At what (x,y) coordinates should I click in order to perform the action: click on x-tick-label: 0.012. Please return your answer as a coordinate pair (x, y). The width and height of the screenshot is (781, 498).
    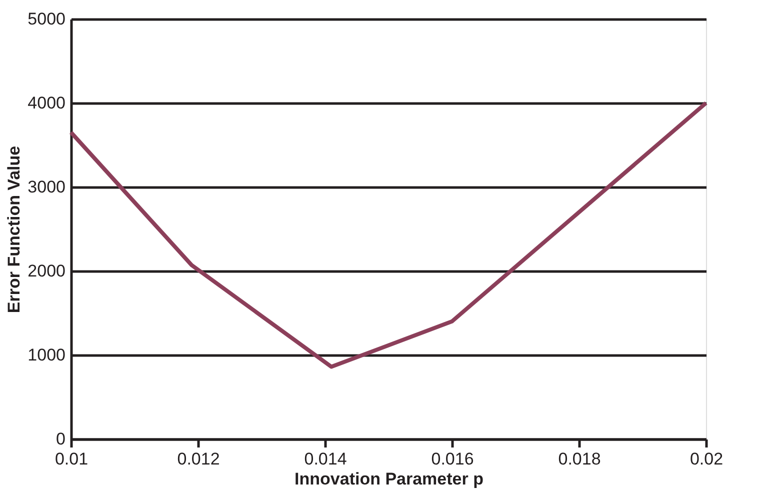
    Looking at the image, I should click on (198, 459).